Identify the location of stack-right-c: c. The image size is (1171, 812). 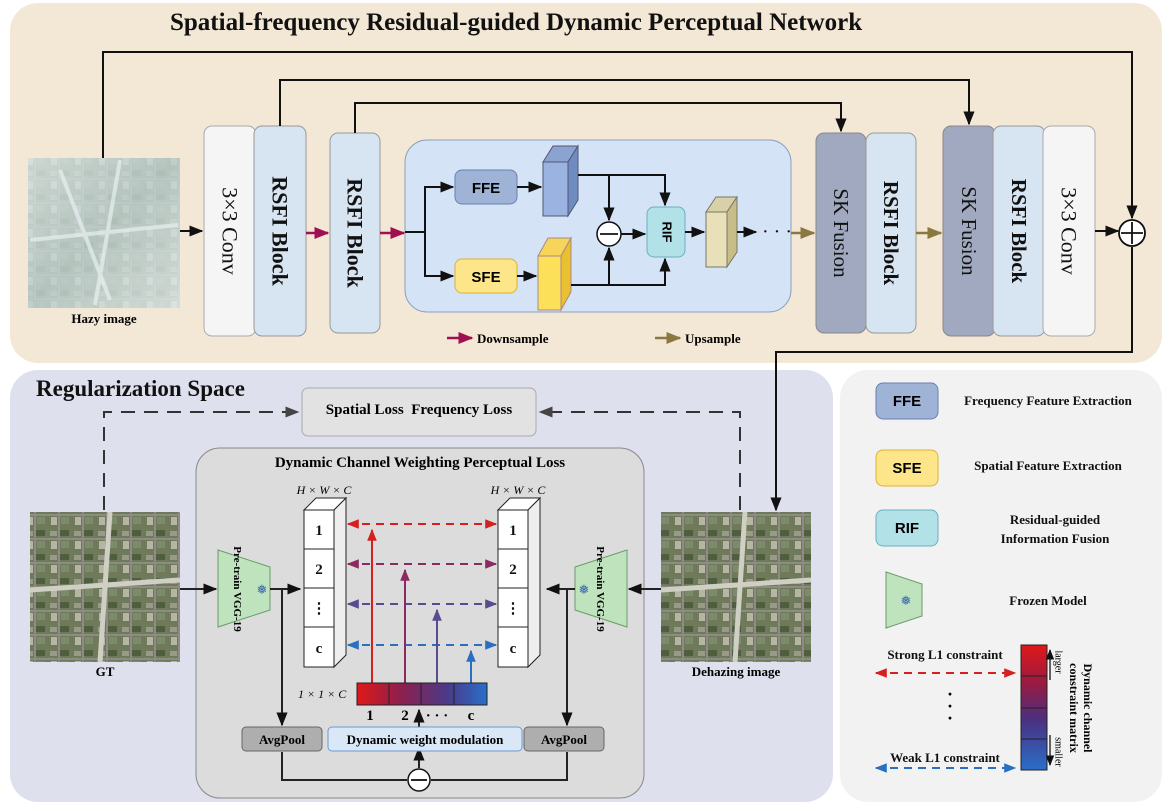
(513, 649).